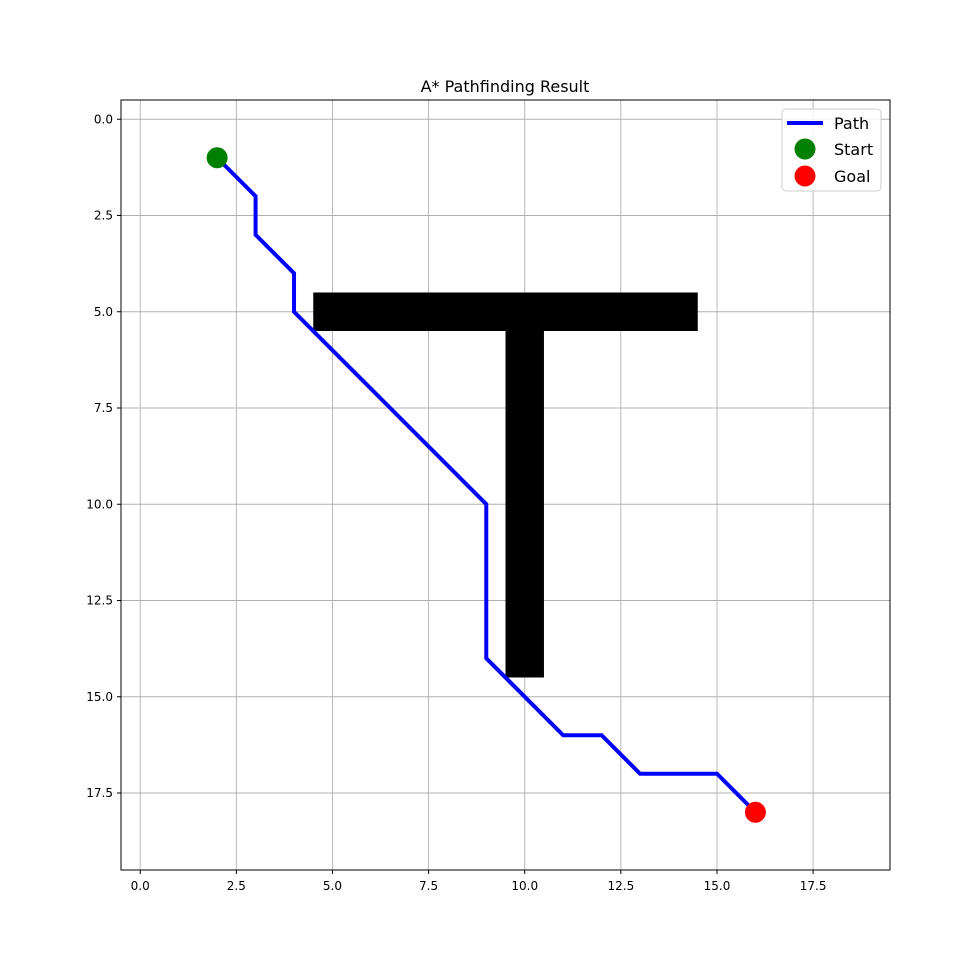  What do you see at coordinates (103, 119) in the screenshot?
I see `y-tick-label: 0.0` at bounding box center [103, 119].